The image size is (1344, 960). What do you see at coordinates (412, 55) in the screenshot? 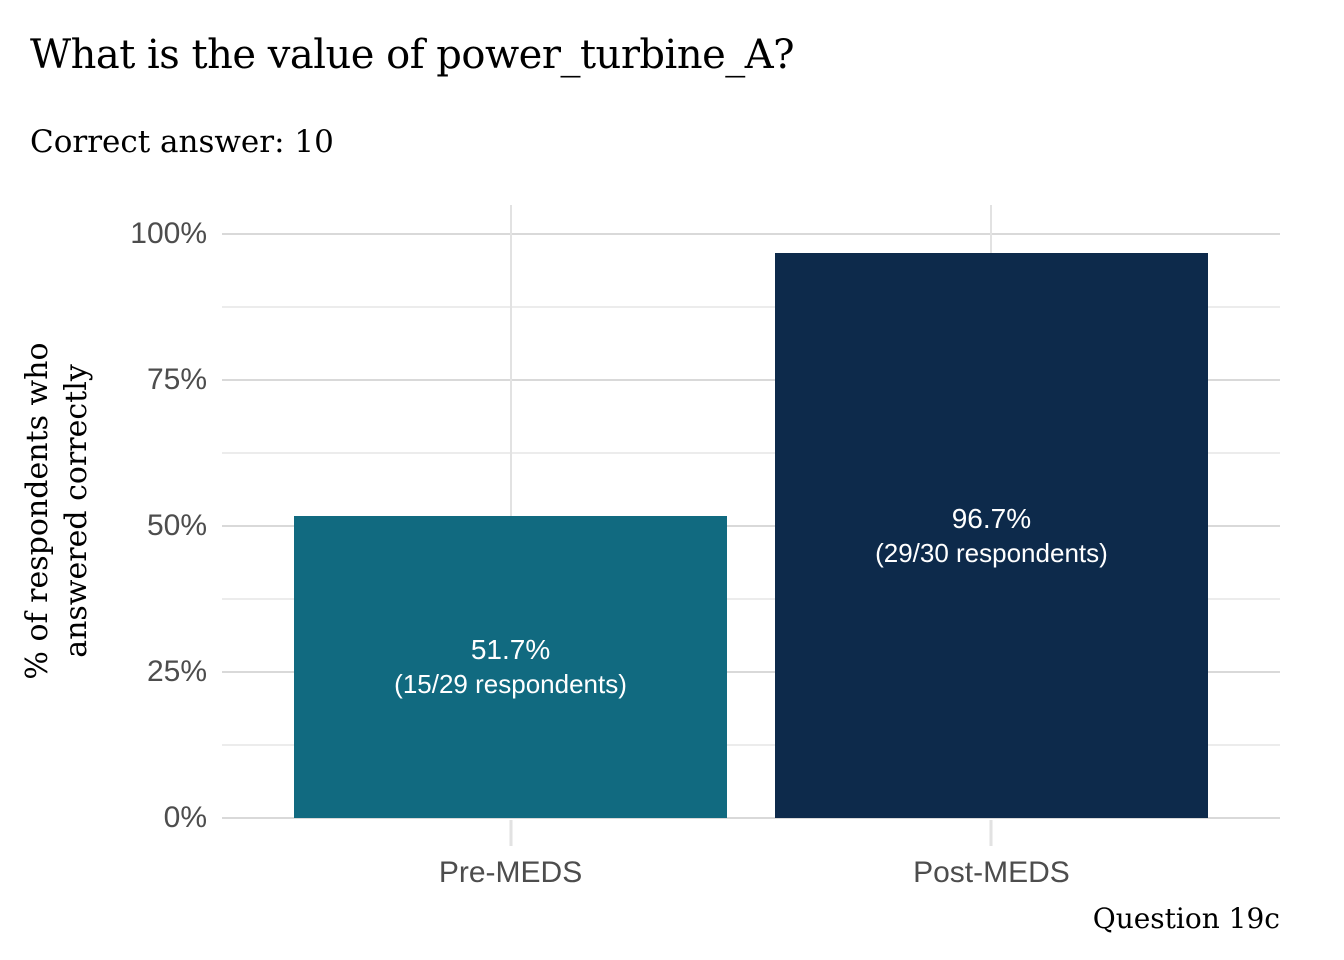
I see `chart-title: What is the value of power_turbine_A?` at bounding box center [412, 55].